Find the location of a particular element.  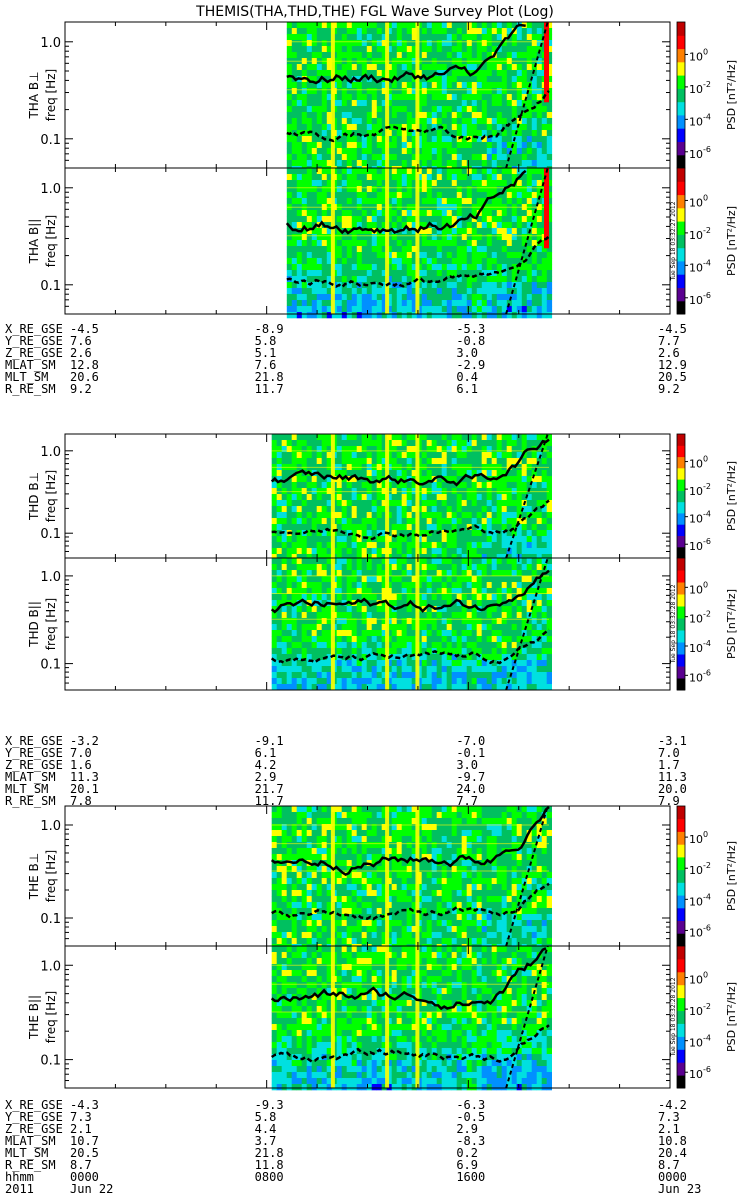

panel-ylabel: THA B⊥ is located at coordinates (34, 95).